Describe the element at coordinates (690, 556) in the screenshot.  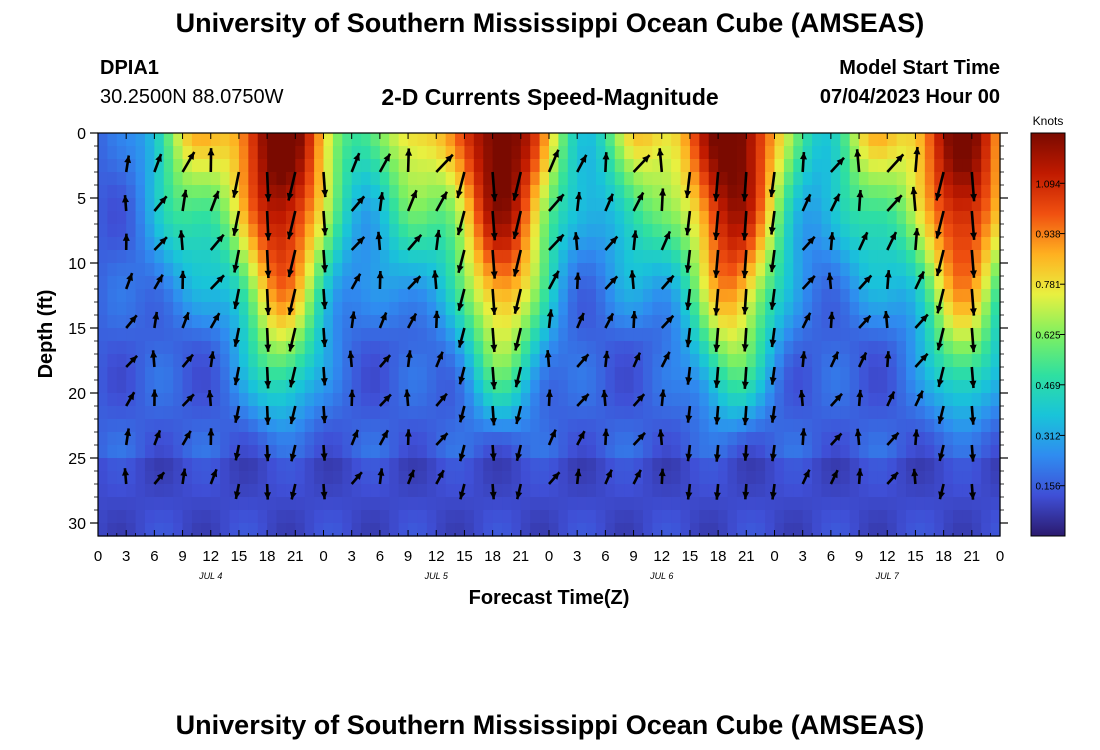
I see `x-tick-label: 15` at that location.